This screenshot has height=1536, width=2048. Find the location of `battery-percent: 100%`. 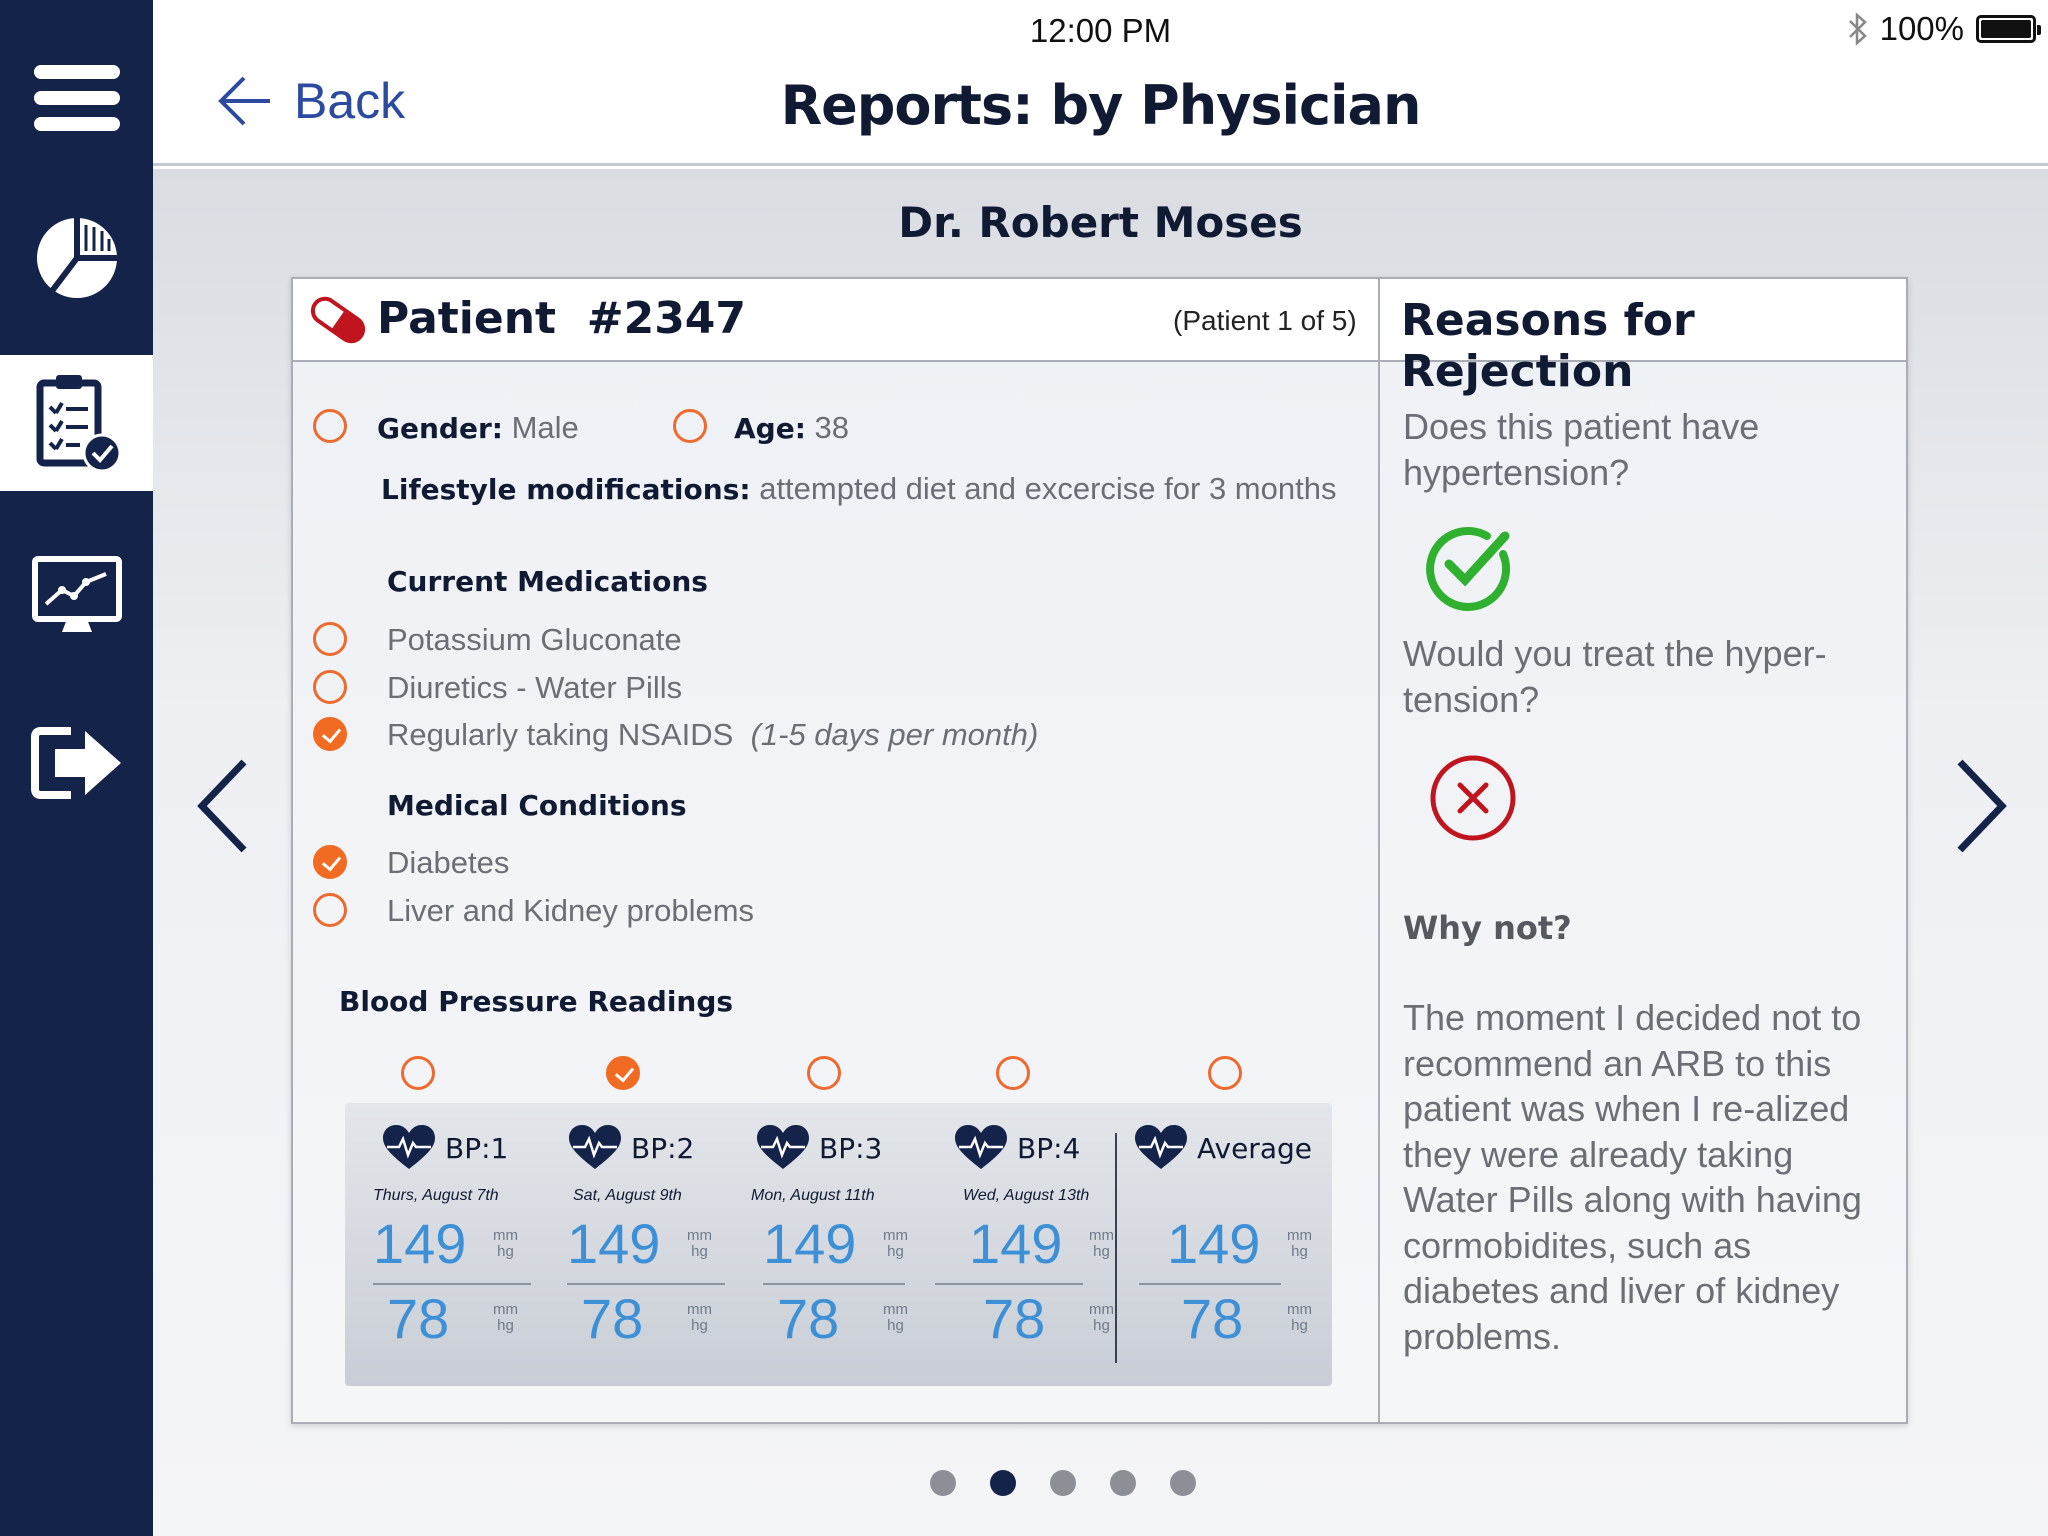

battery-percent: 100% is located at coordinates (1921, 28).